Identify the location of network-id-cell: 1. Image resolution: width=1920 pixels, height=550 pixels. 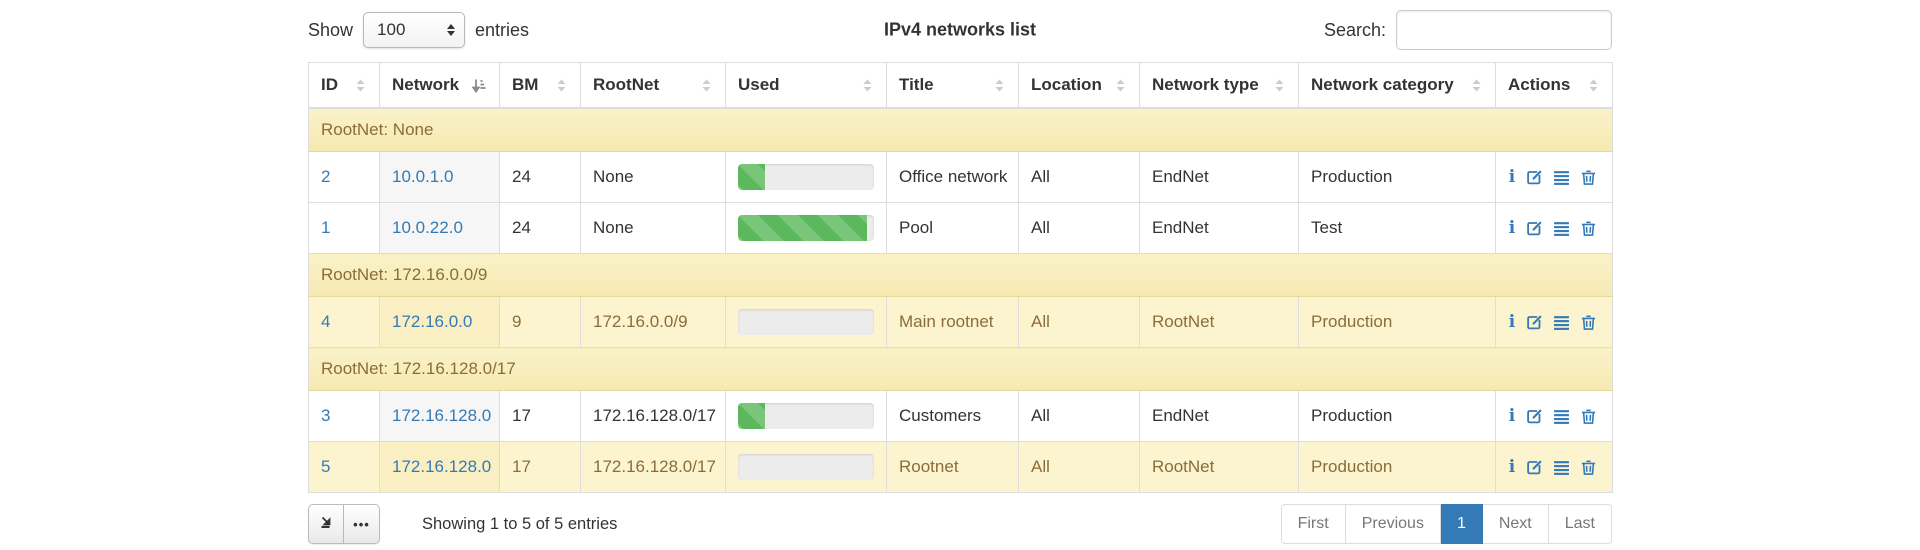
(344, 228).